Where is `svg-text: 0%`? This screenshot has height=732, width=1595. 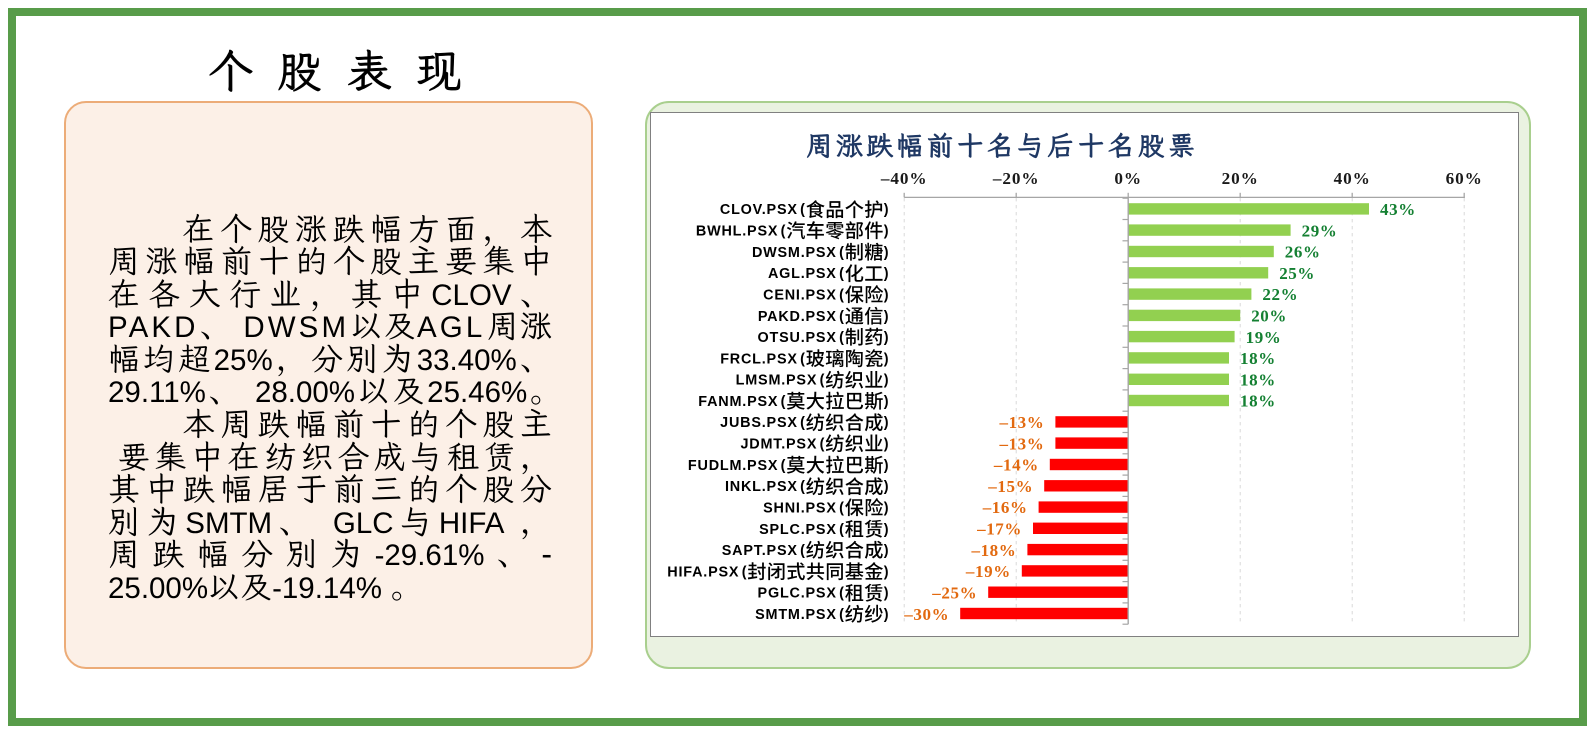
svg-text: 0% is located at coordinates (1128, 178).